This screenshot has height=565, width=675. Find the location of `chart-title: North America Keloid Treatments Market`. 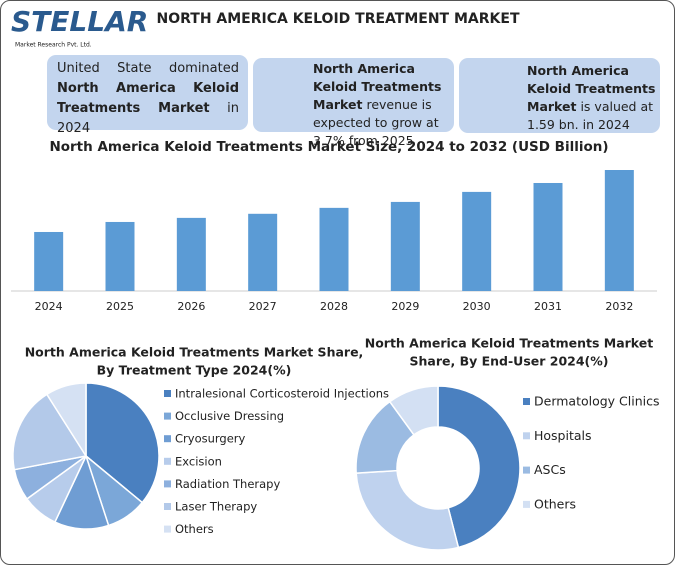

chart-title: North America Keloid Treatments Market is located at coordinates (509, 343).